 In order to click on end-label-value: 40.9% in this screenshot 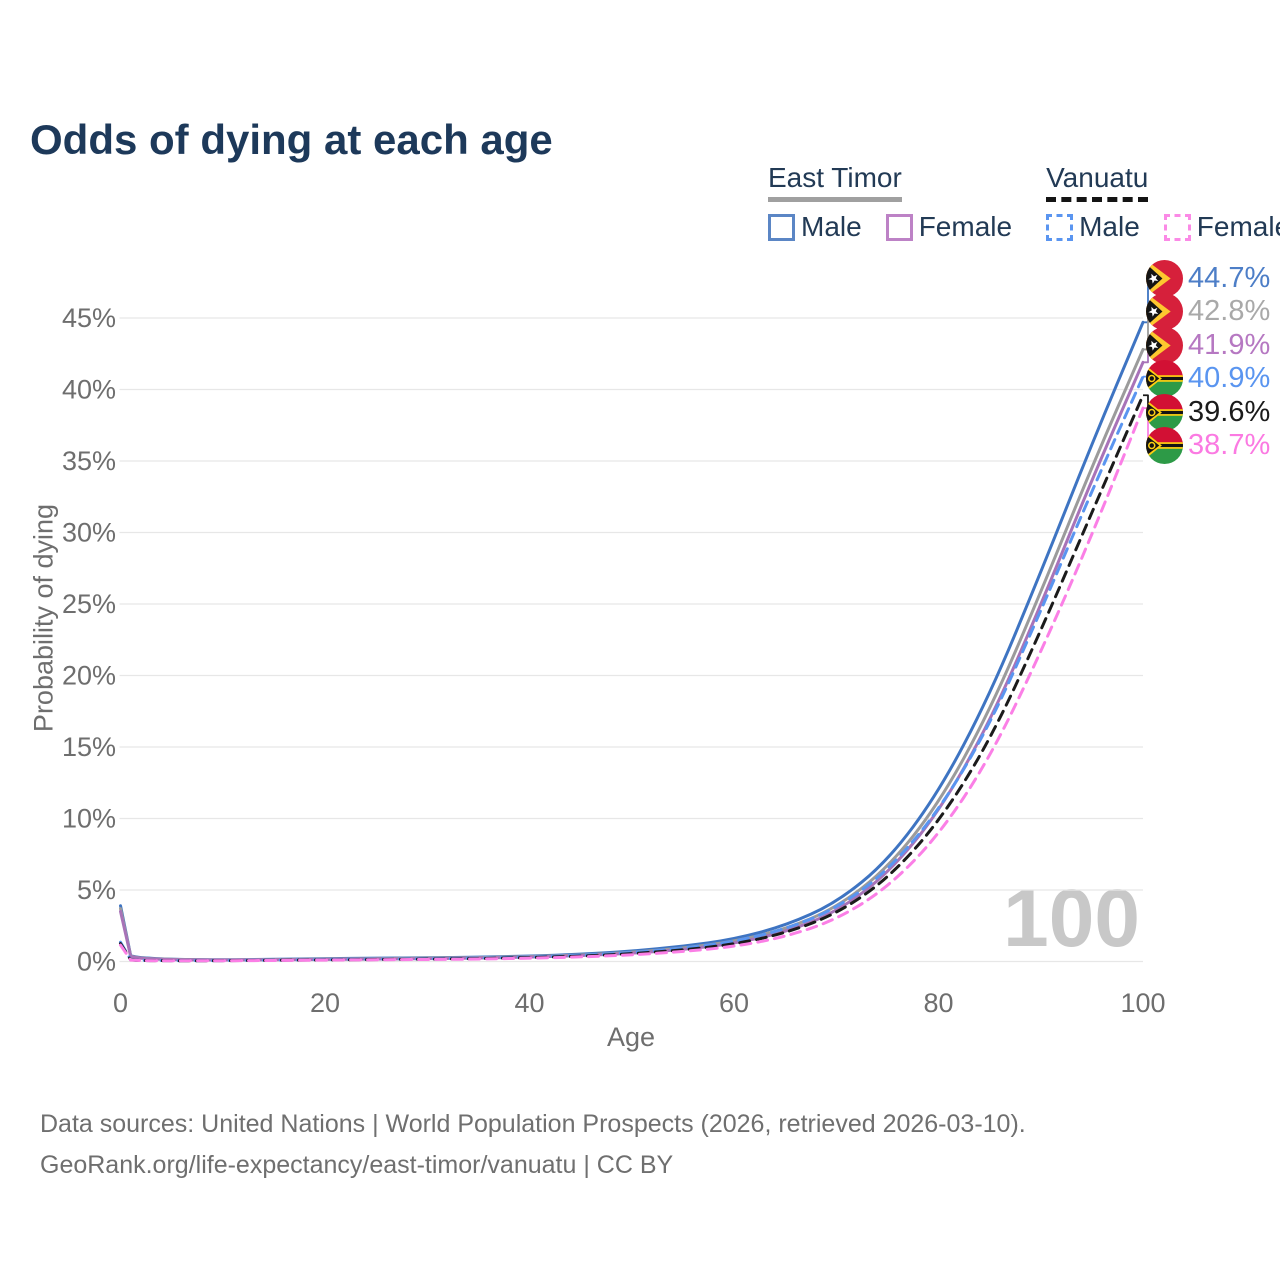, I will do `click(1229, 378)`.